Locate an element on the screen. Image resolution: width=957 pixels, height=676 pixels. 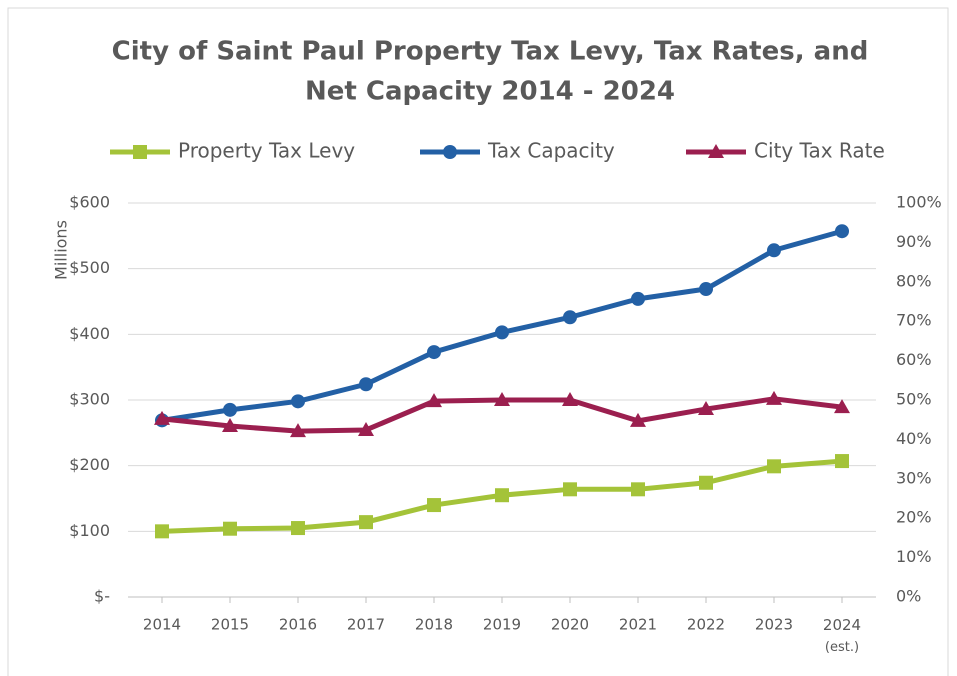
y-axis-label: Millions is located at coordinates (61, 250).